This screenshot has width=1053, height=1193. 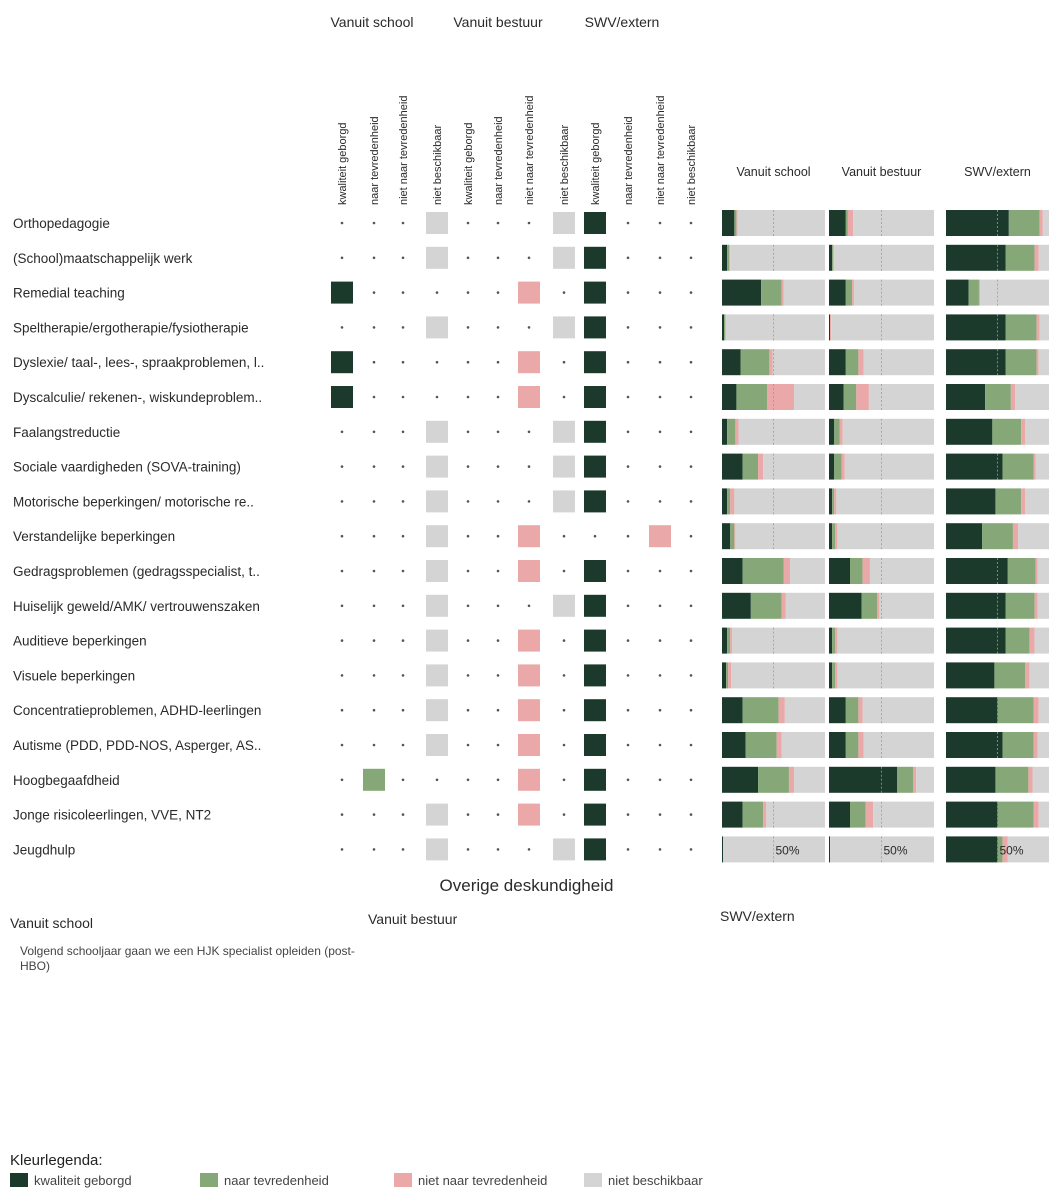 I want to click on column-header: niet naar tevredenheid, so click(x=404, y=150).